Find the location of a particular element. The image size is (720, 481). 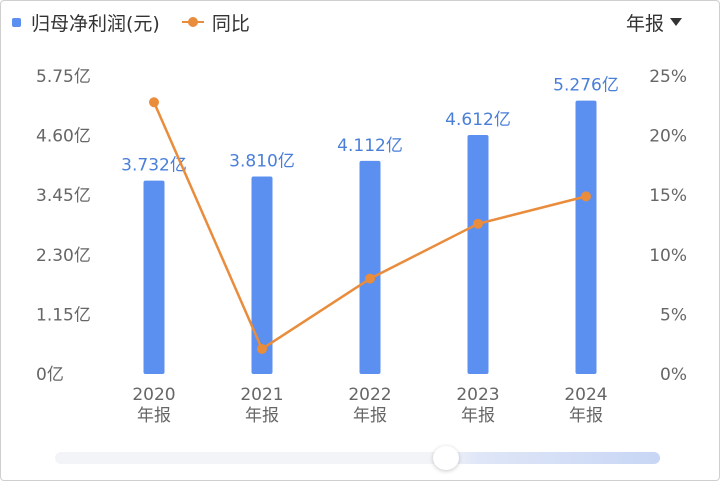

period-dropdown: 年报 is located at coordinates (654, 22).